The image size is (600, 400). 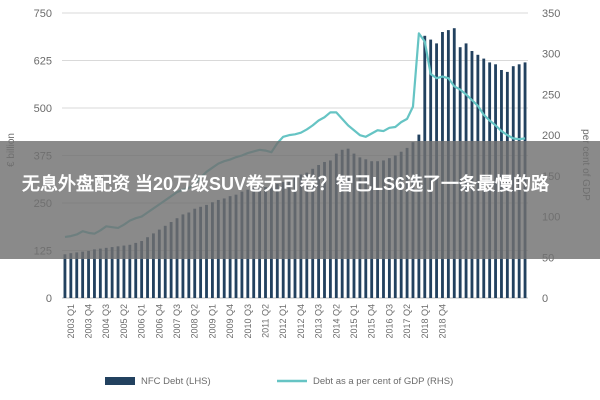 I want to click on x-tick-label: 2011 Q2, so click(x=266, y=321).